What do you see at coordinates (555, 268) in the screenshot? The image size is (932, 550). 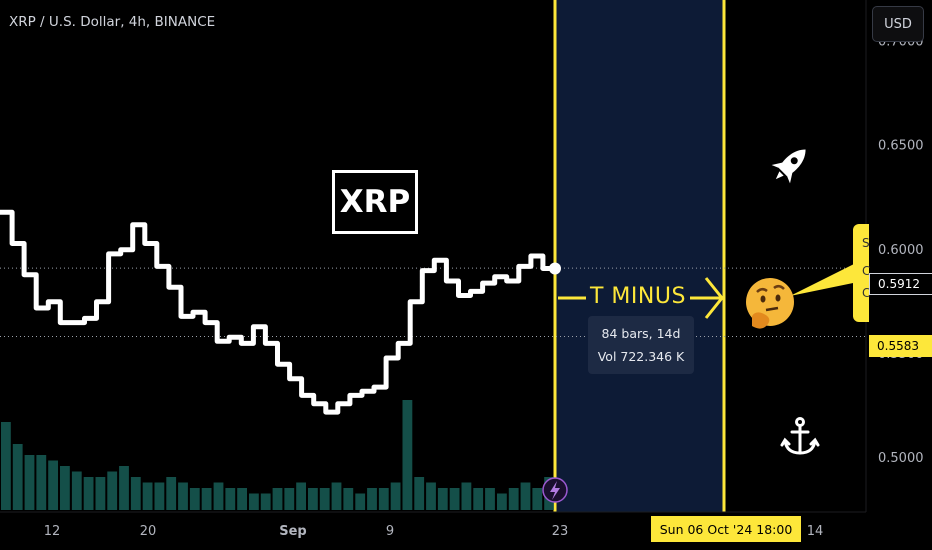 I see `last-price-point` at bounding box center [555, 268].